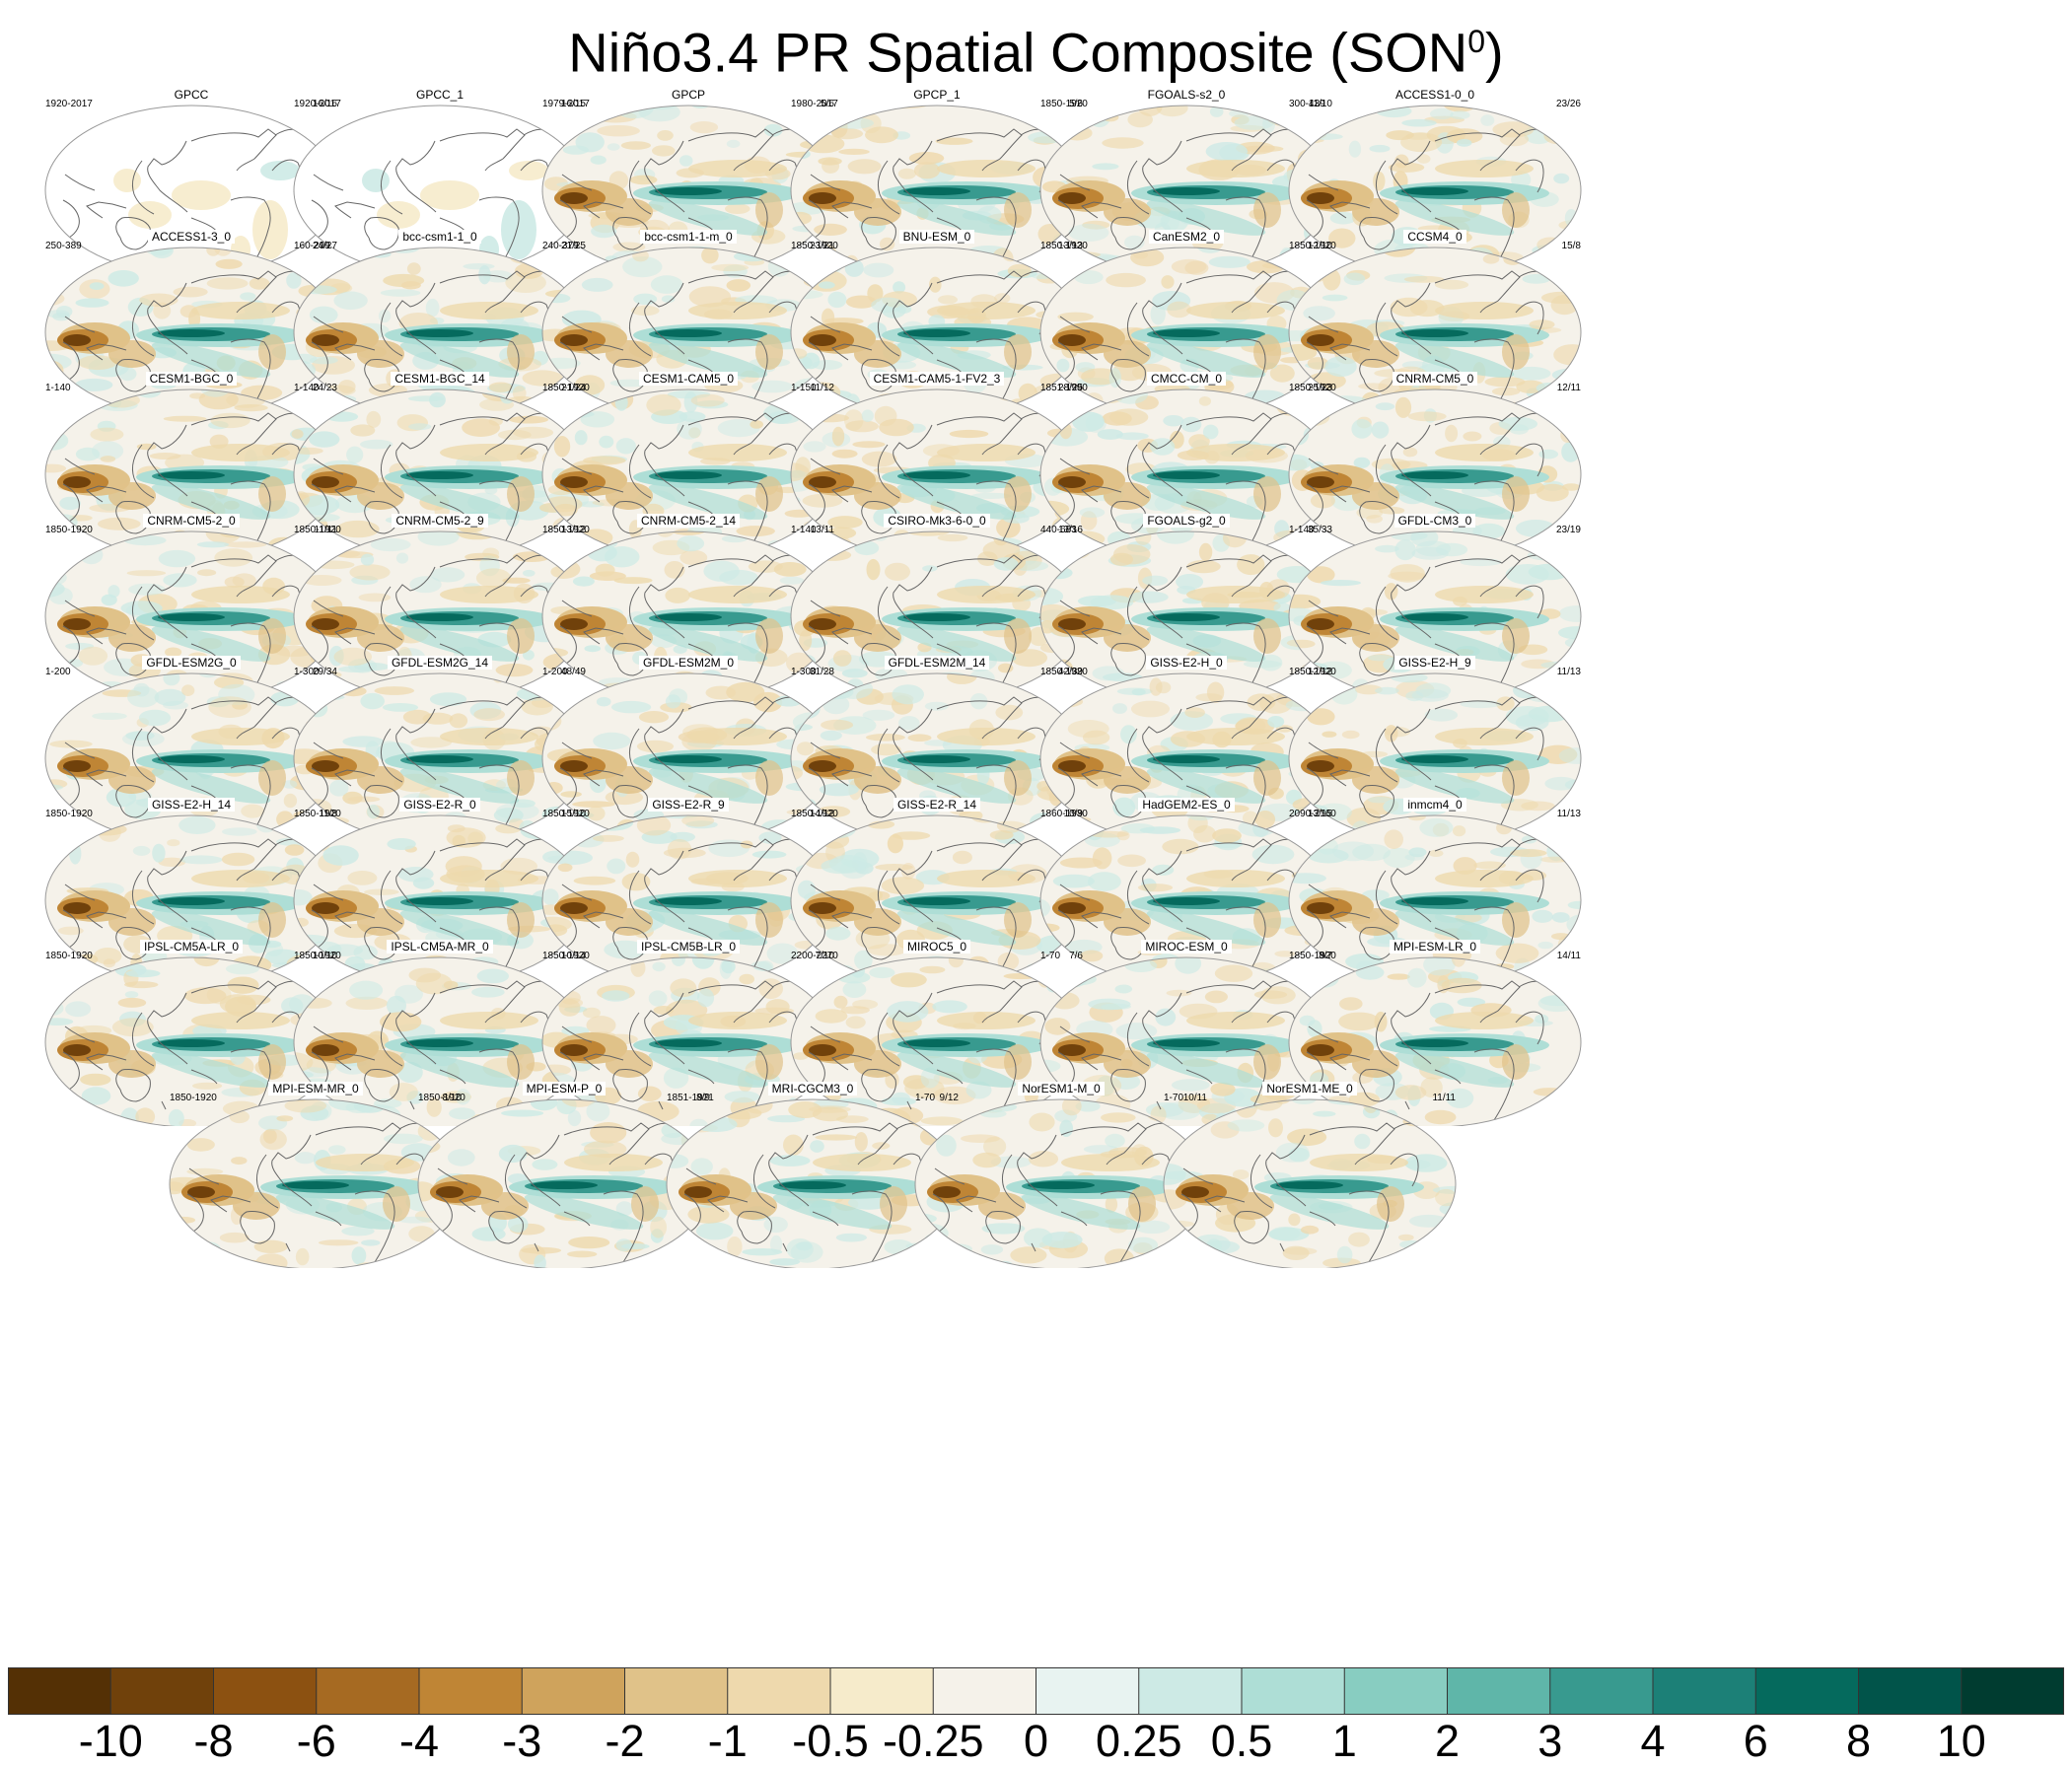 This screenshot has width=2072, height=1767. I want to click on precip-anomaly-field, so click(937, 473).